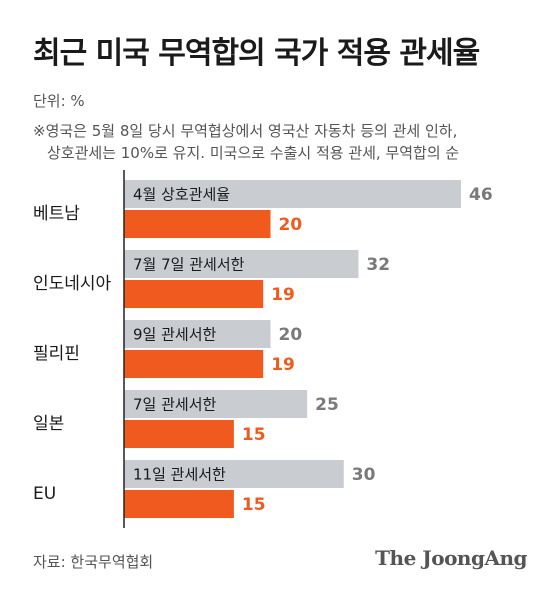 This screenshot has height=591, width=560. I want to click on footnote-line-1: ※영국은 5월 8일 당시 무역협상에서 영국산 자동차 등의 관세 인하,, so click(245, 131).